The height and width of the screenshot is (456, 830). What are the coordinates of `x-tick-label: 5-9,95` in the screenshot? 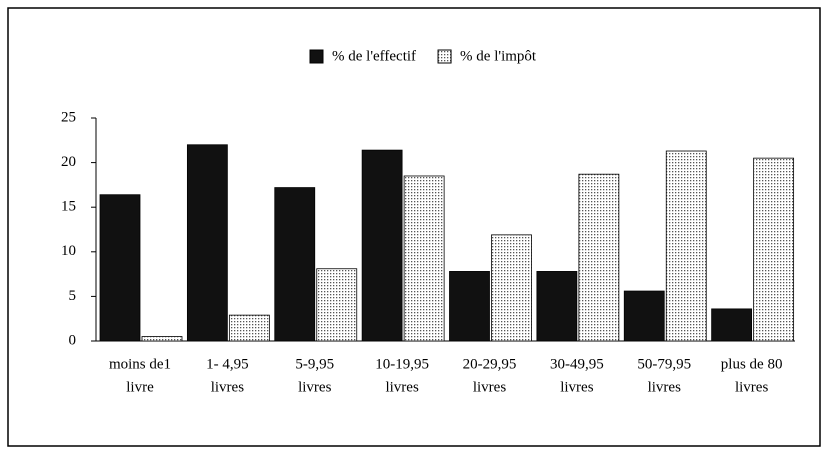 It's located at (314, 364).